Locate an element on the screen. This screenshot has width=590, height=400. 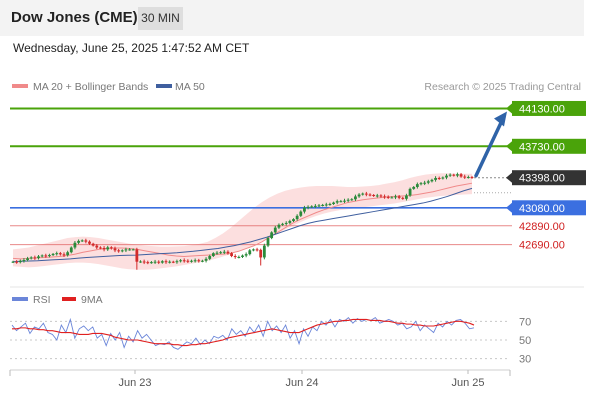
x-axis: Jun 23 Jun 24 Jun 25 is located at coordinates (260, 379).